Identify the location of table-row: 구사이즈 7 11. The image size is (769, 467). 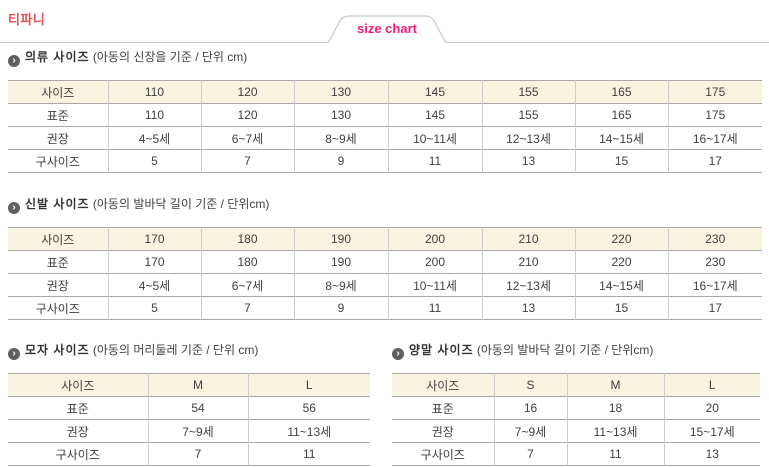
(189, 454).